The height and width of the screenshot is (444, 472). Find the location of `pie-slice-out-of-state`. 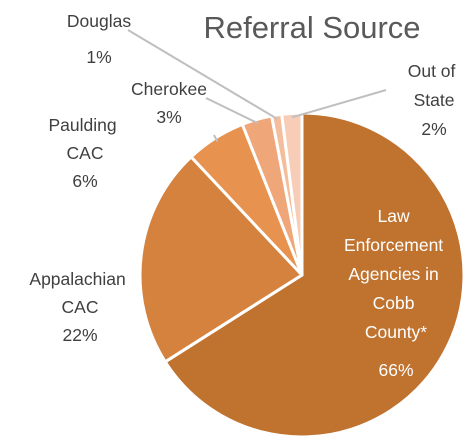

pie-slice-out-of-state is located at coordinates (292, 194).